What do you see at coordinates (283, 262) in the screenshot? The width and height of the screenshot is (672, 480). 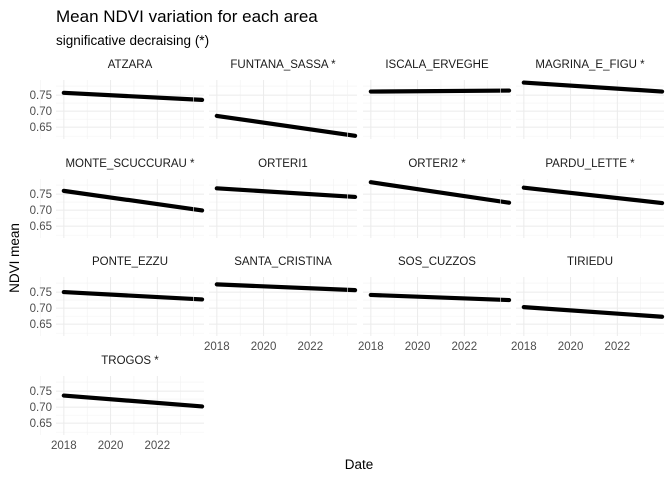 I see `panel-strip-label: SANTA_CRISTINA` at bounding box center [283, 262].